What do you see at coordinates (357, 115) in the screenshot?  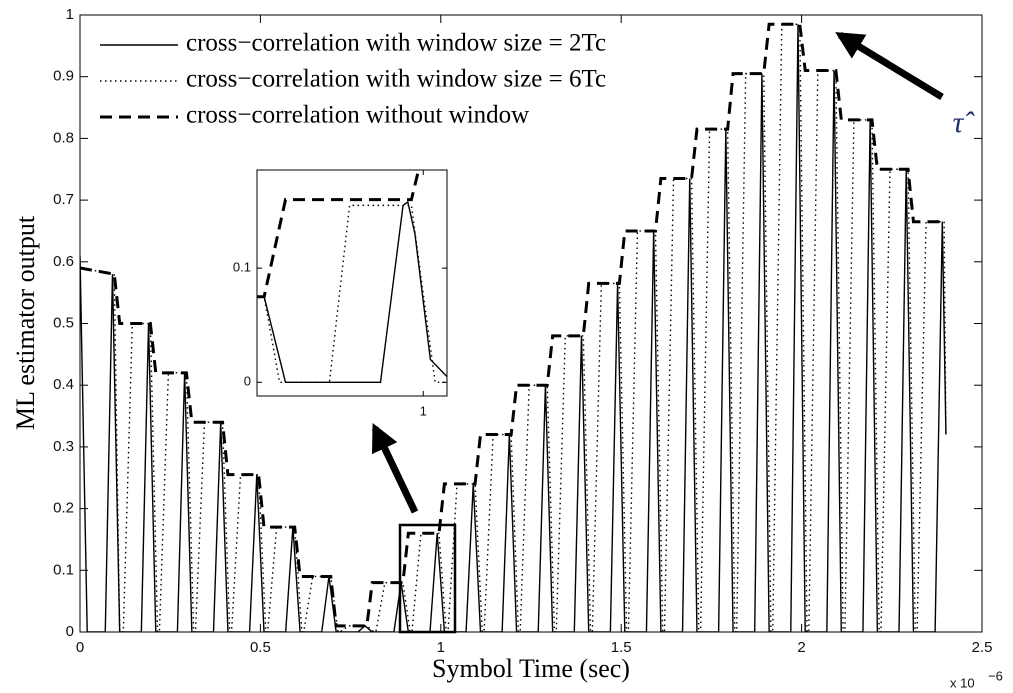 I see `legend-label: cross−correlation without window` at bounding box center [357, 115].